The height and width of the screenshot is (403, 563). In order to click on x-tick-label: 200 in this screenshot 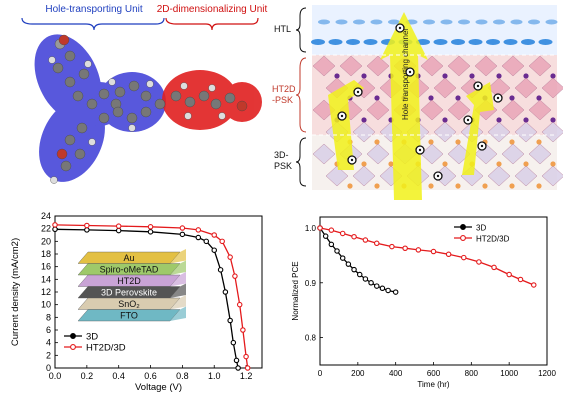, I will do `click(358, 373)`.